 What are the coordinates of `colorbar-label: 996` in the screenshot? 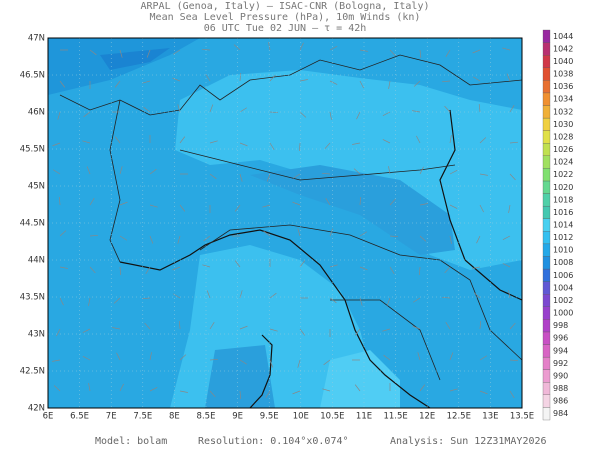 It's located at (560, 338).